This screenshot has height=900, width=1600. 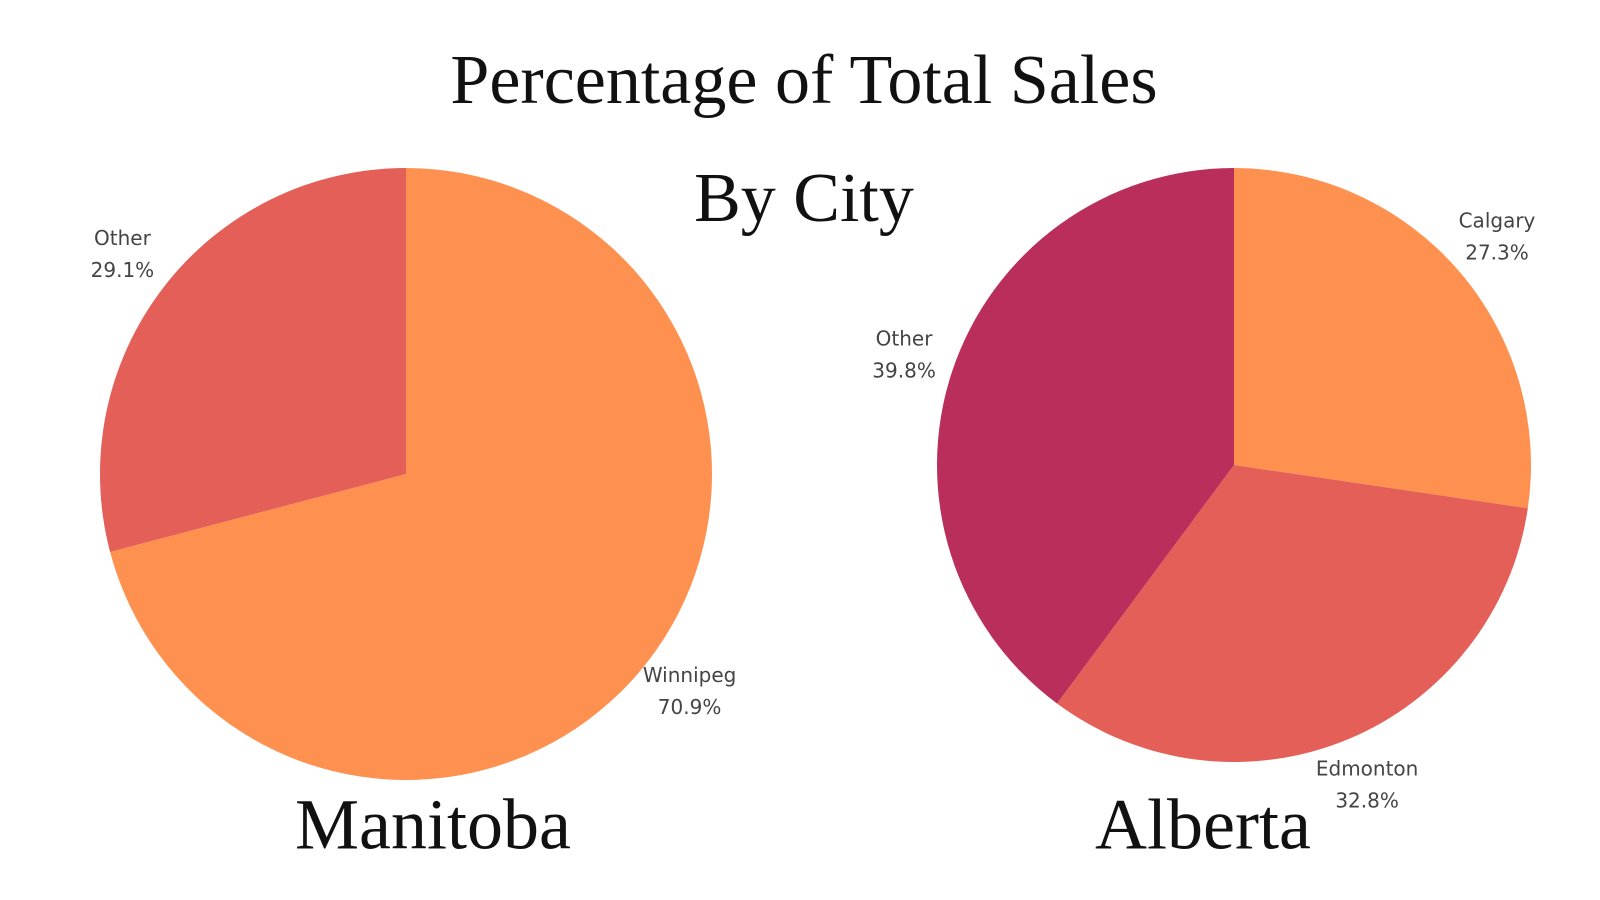 I want to click on pie-title: Manitoba, so click(x=433, y=825).